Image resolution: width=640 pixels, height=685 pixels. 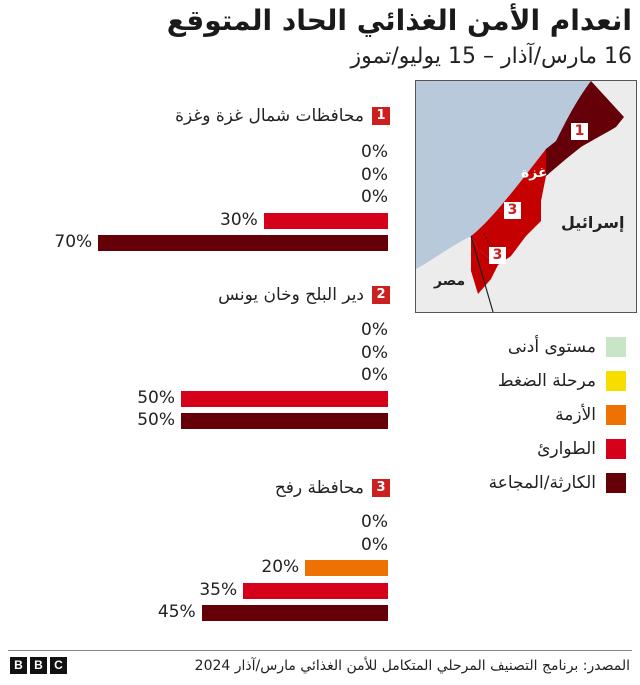 I want to click on legend-item-stressed: مرحلة الضغط, so click(x=557, y=381).